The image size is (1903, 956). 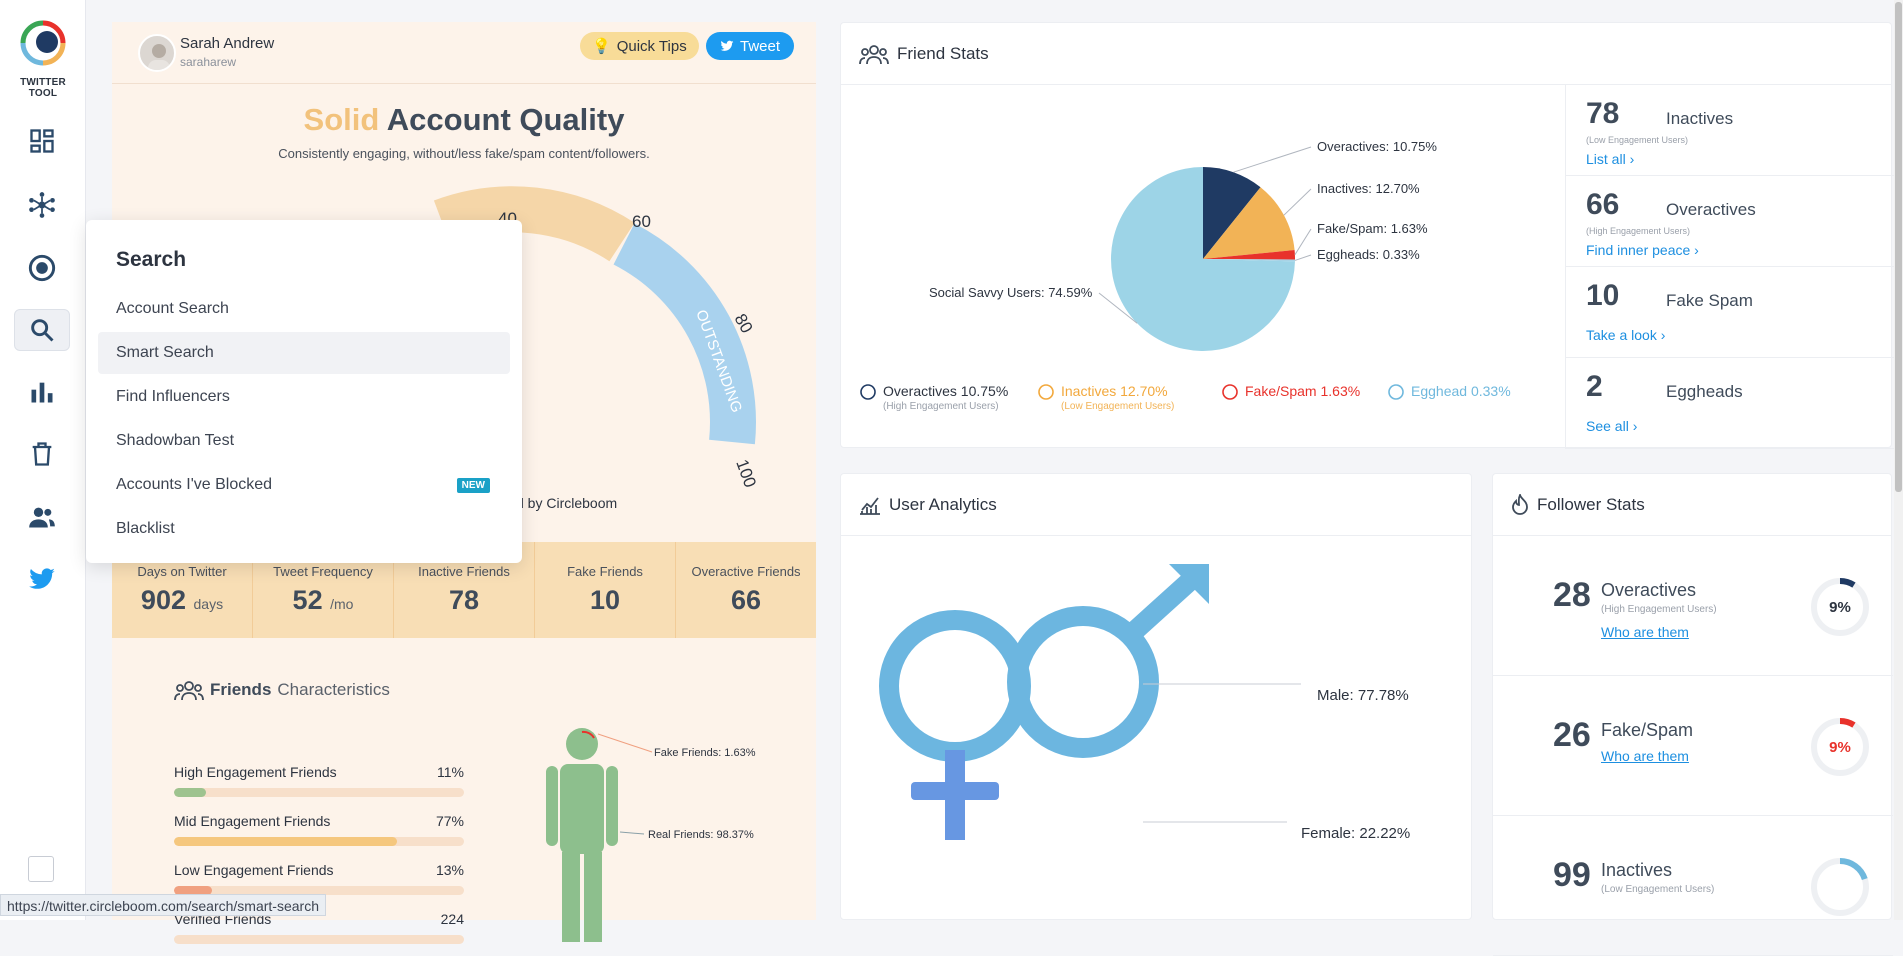 What do you see at coordinates (165, 352) in the screenshot?
I see `menu-item-label: Smart Search` at bounding box center [165, 352].